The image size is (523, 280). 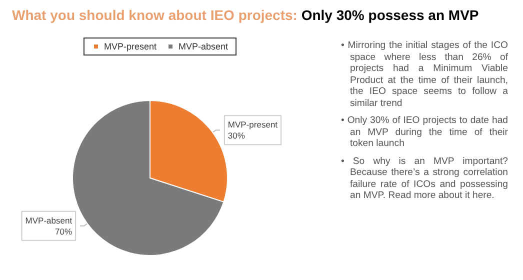 What do you see at coordinates (64, 231) in the screenshot?
I see `data-label: 70%` at bounding box center [64, 231].